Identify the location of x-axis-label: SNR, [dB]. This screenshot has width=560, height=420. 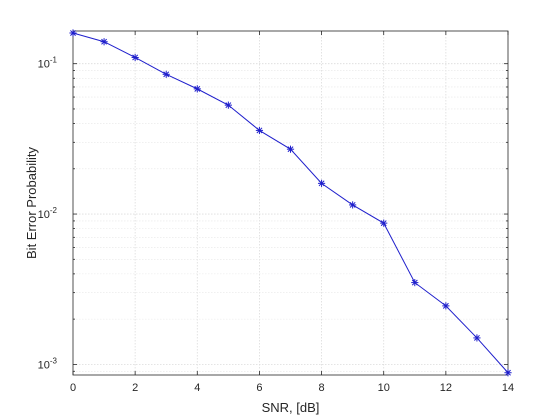
(291, 407).